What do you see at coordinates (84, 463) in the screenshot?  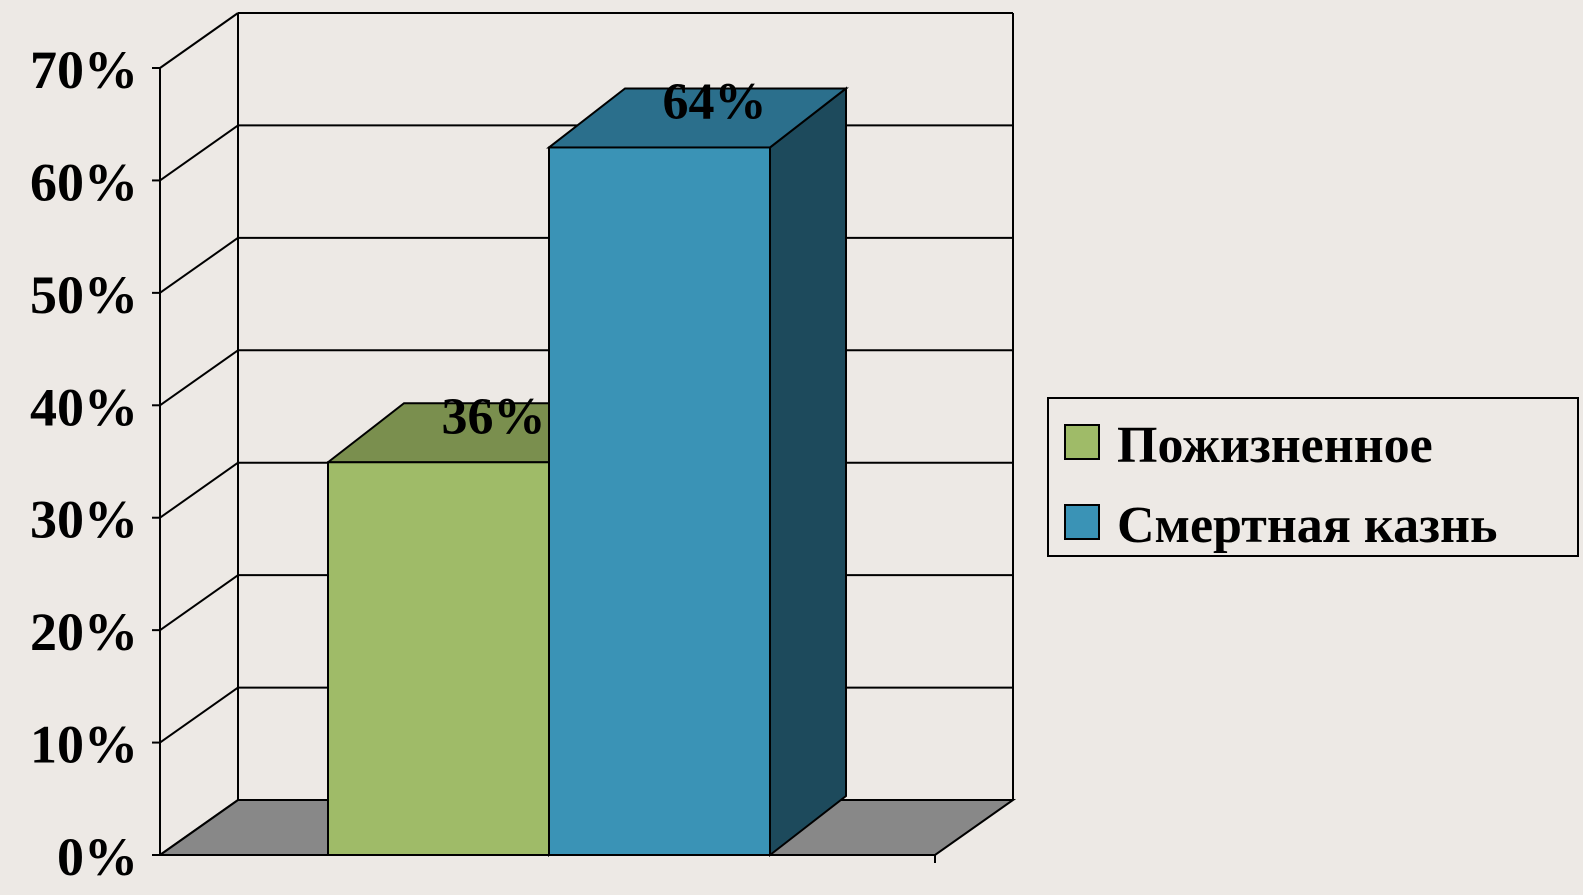 I see `y-tick-labels: 0% 10% 20% 30% 40% 50% 60% 70%` at bounding box center [84, 463].